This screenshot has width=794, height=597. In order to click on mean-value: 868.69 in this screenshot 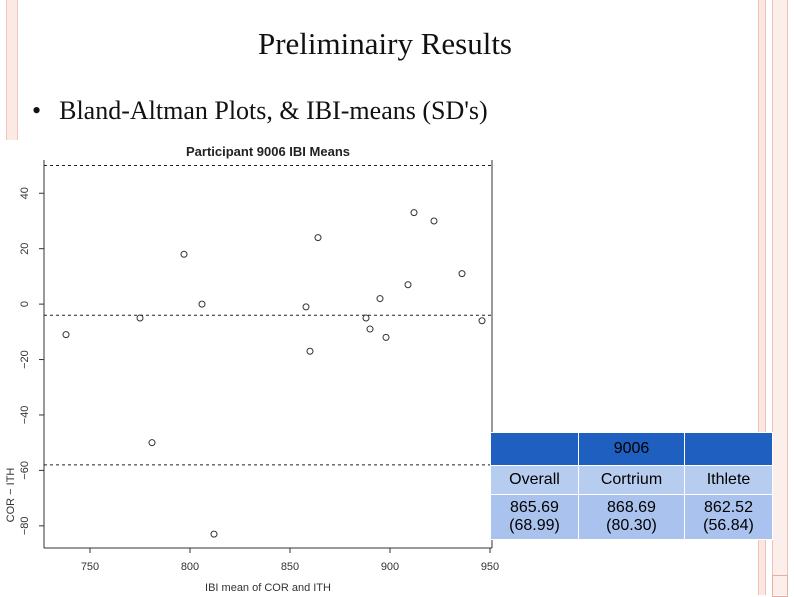, I will do `click(631, 507)`.